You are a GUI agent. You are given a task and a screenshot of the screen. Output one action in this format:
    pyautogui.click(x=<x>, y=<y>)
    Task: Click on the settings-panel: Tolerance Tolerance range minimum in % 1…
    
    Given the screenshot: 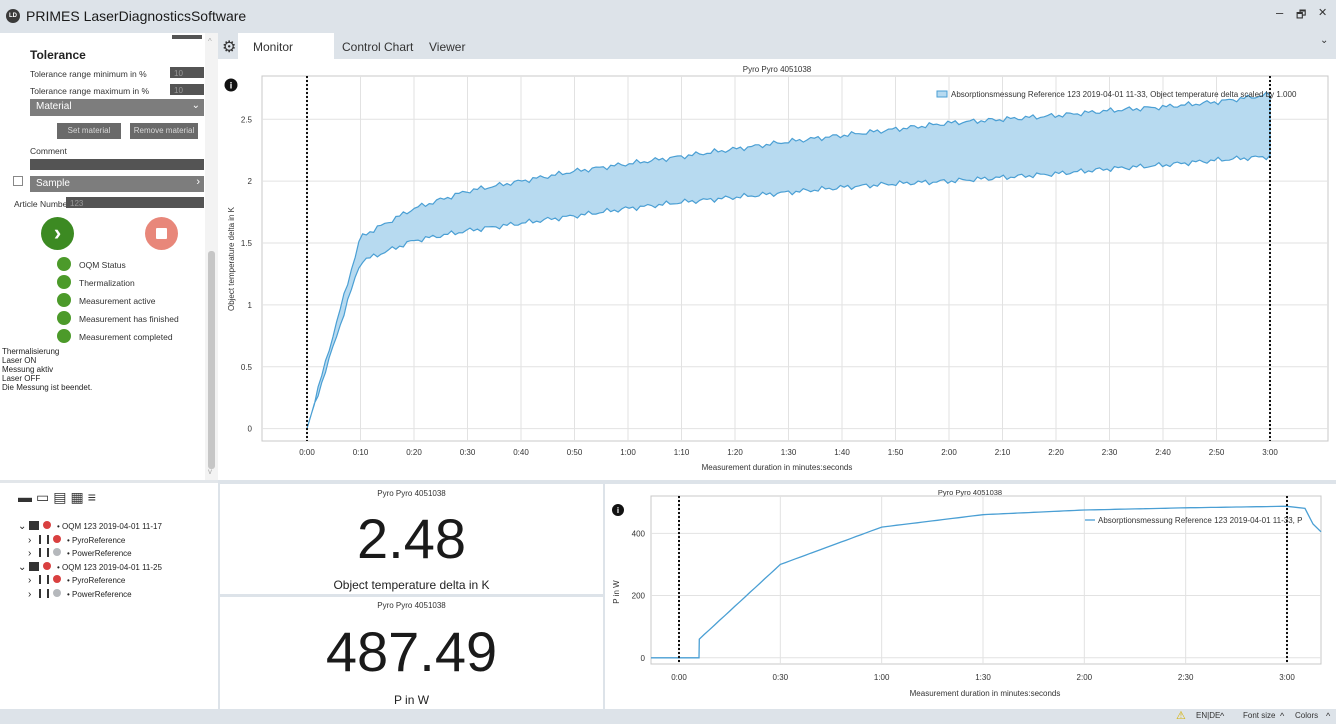 What is the action you would take?
    pyautogui.click(x=109, y=256)
    